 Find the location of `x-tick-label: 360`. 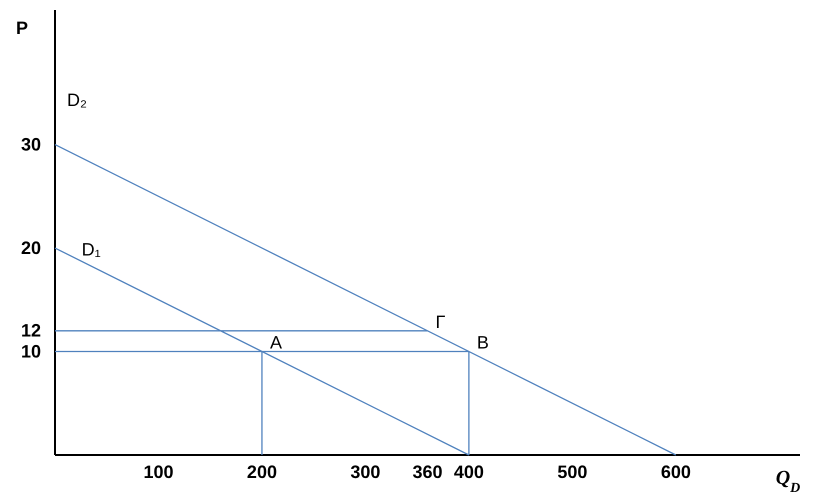

x-tick-label: 360 is located at coordinates (427, 472).